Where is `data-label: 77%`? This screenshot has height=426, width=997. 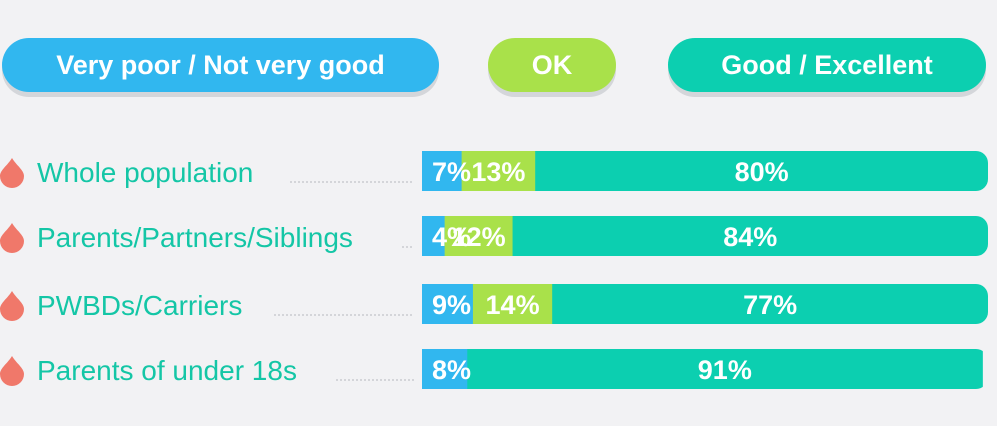
data-label: 77% is located at coordinates (770, 305).